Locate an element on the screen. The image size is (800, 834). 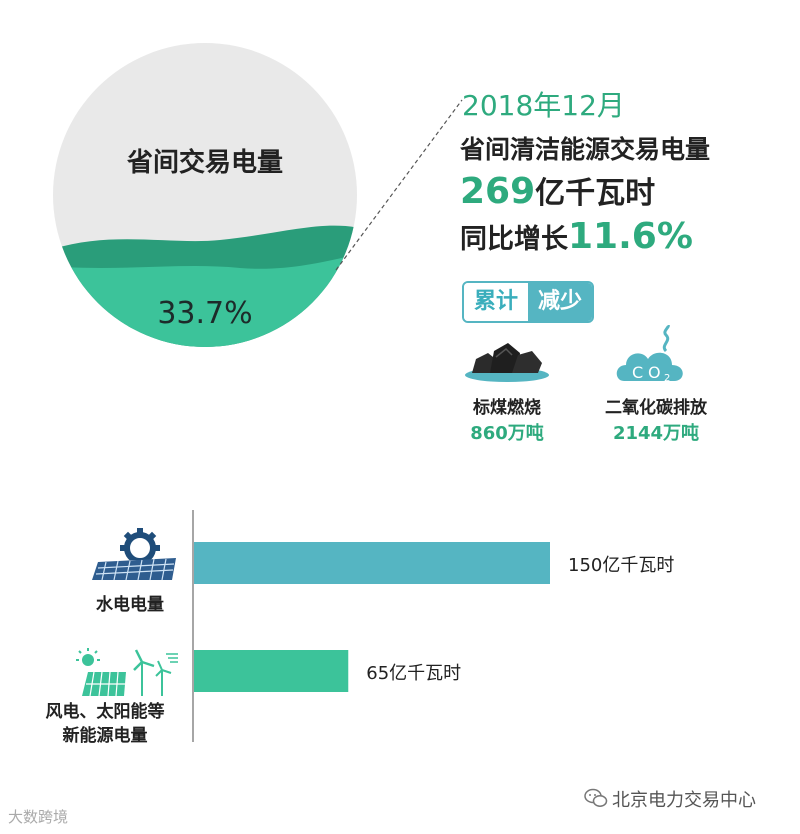
info-amount-unit: 亿千瓦时 is located at coordinates (595, 193).